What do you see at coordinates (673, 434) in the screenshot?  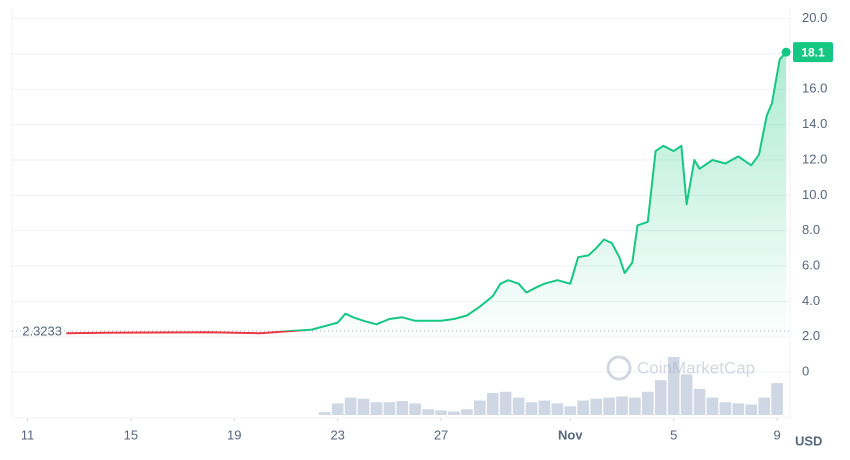 I see `x-tick-label: 5` at bounding box center [673, 434].